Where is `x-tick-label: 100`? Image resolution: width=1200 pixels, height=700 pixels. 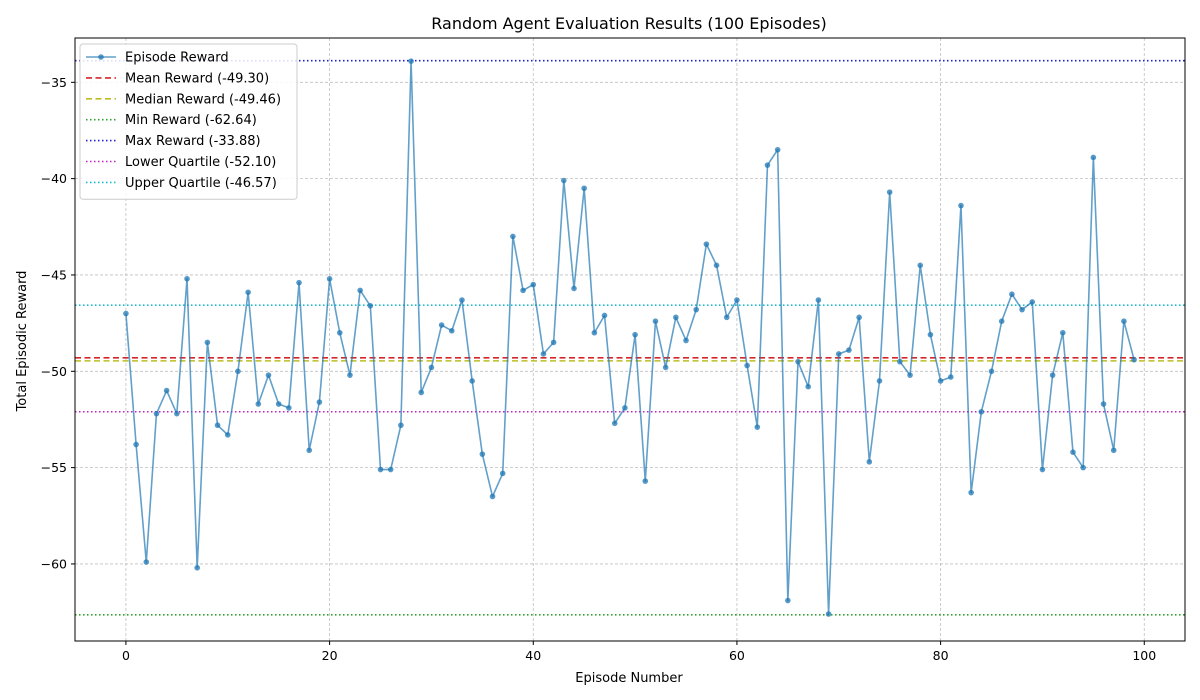 x-tick-label: 100 is located at coordinates (1144, 655).